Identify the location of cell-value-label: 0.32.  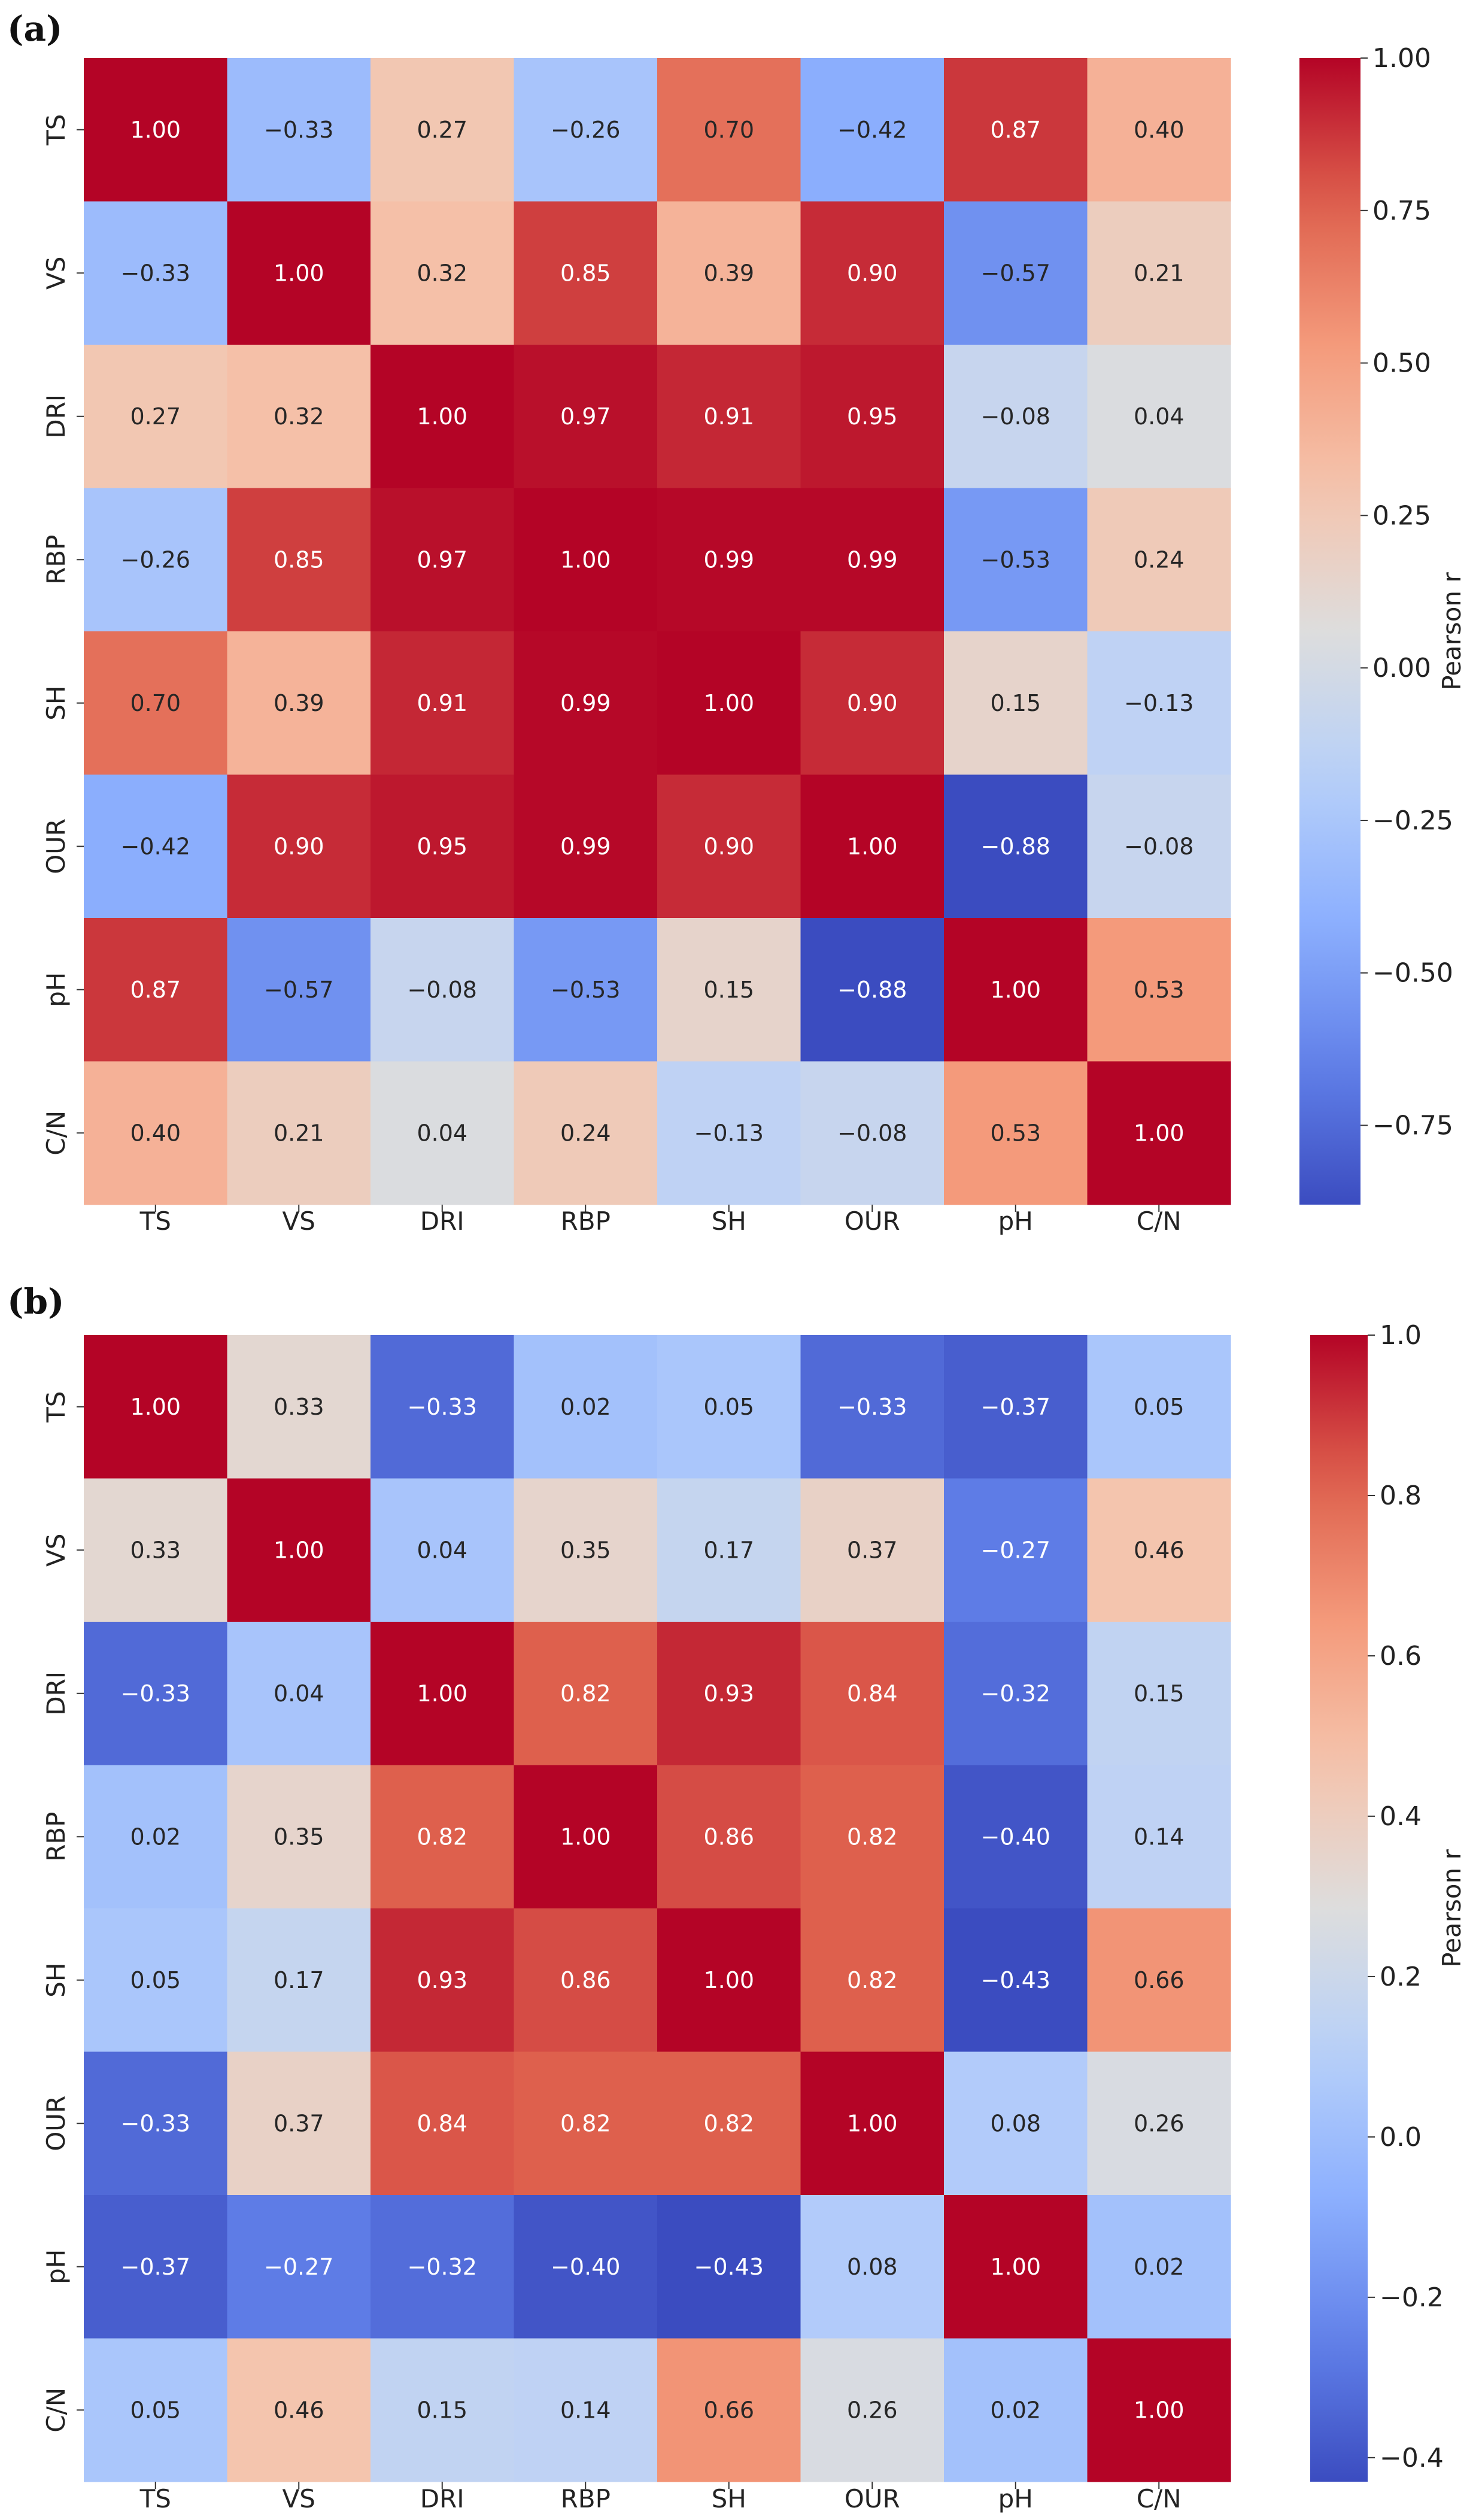
(442, 273).